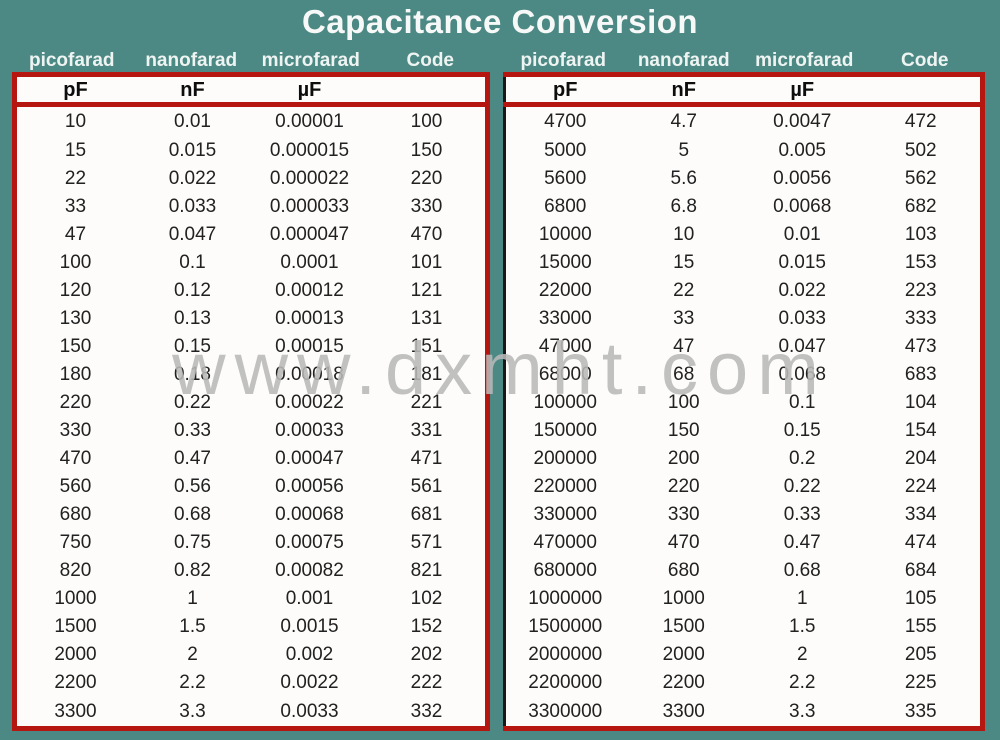 Image resolution: width=1000 pixels, height=740 pixels. What do you see at coordinates (744, 318) in the screenshot?
I see `table-row: 33000 33 0.033 333` at bounding box center [744, 318].